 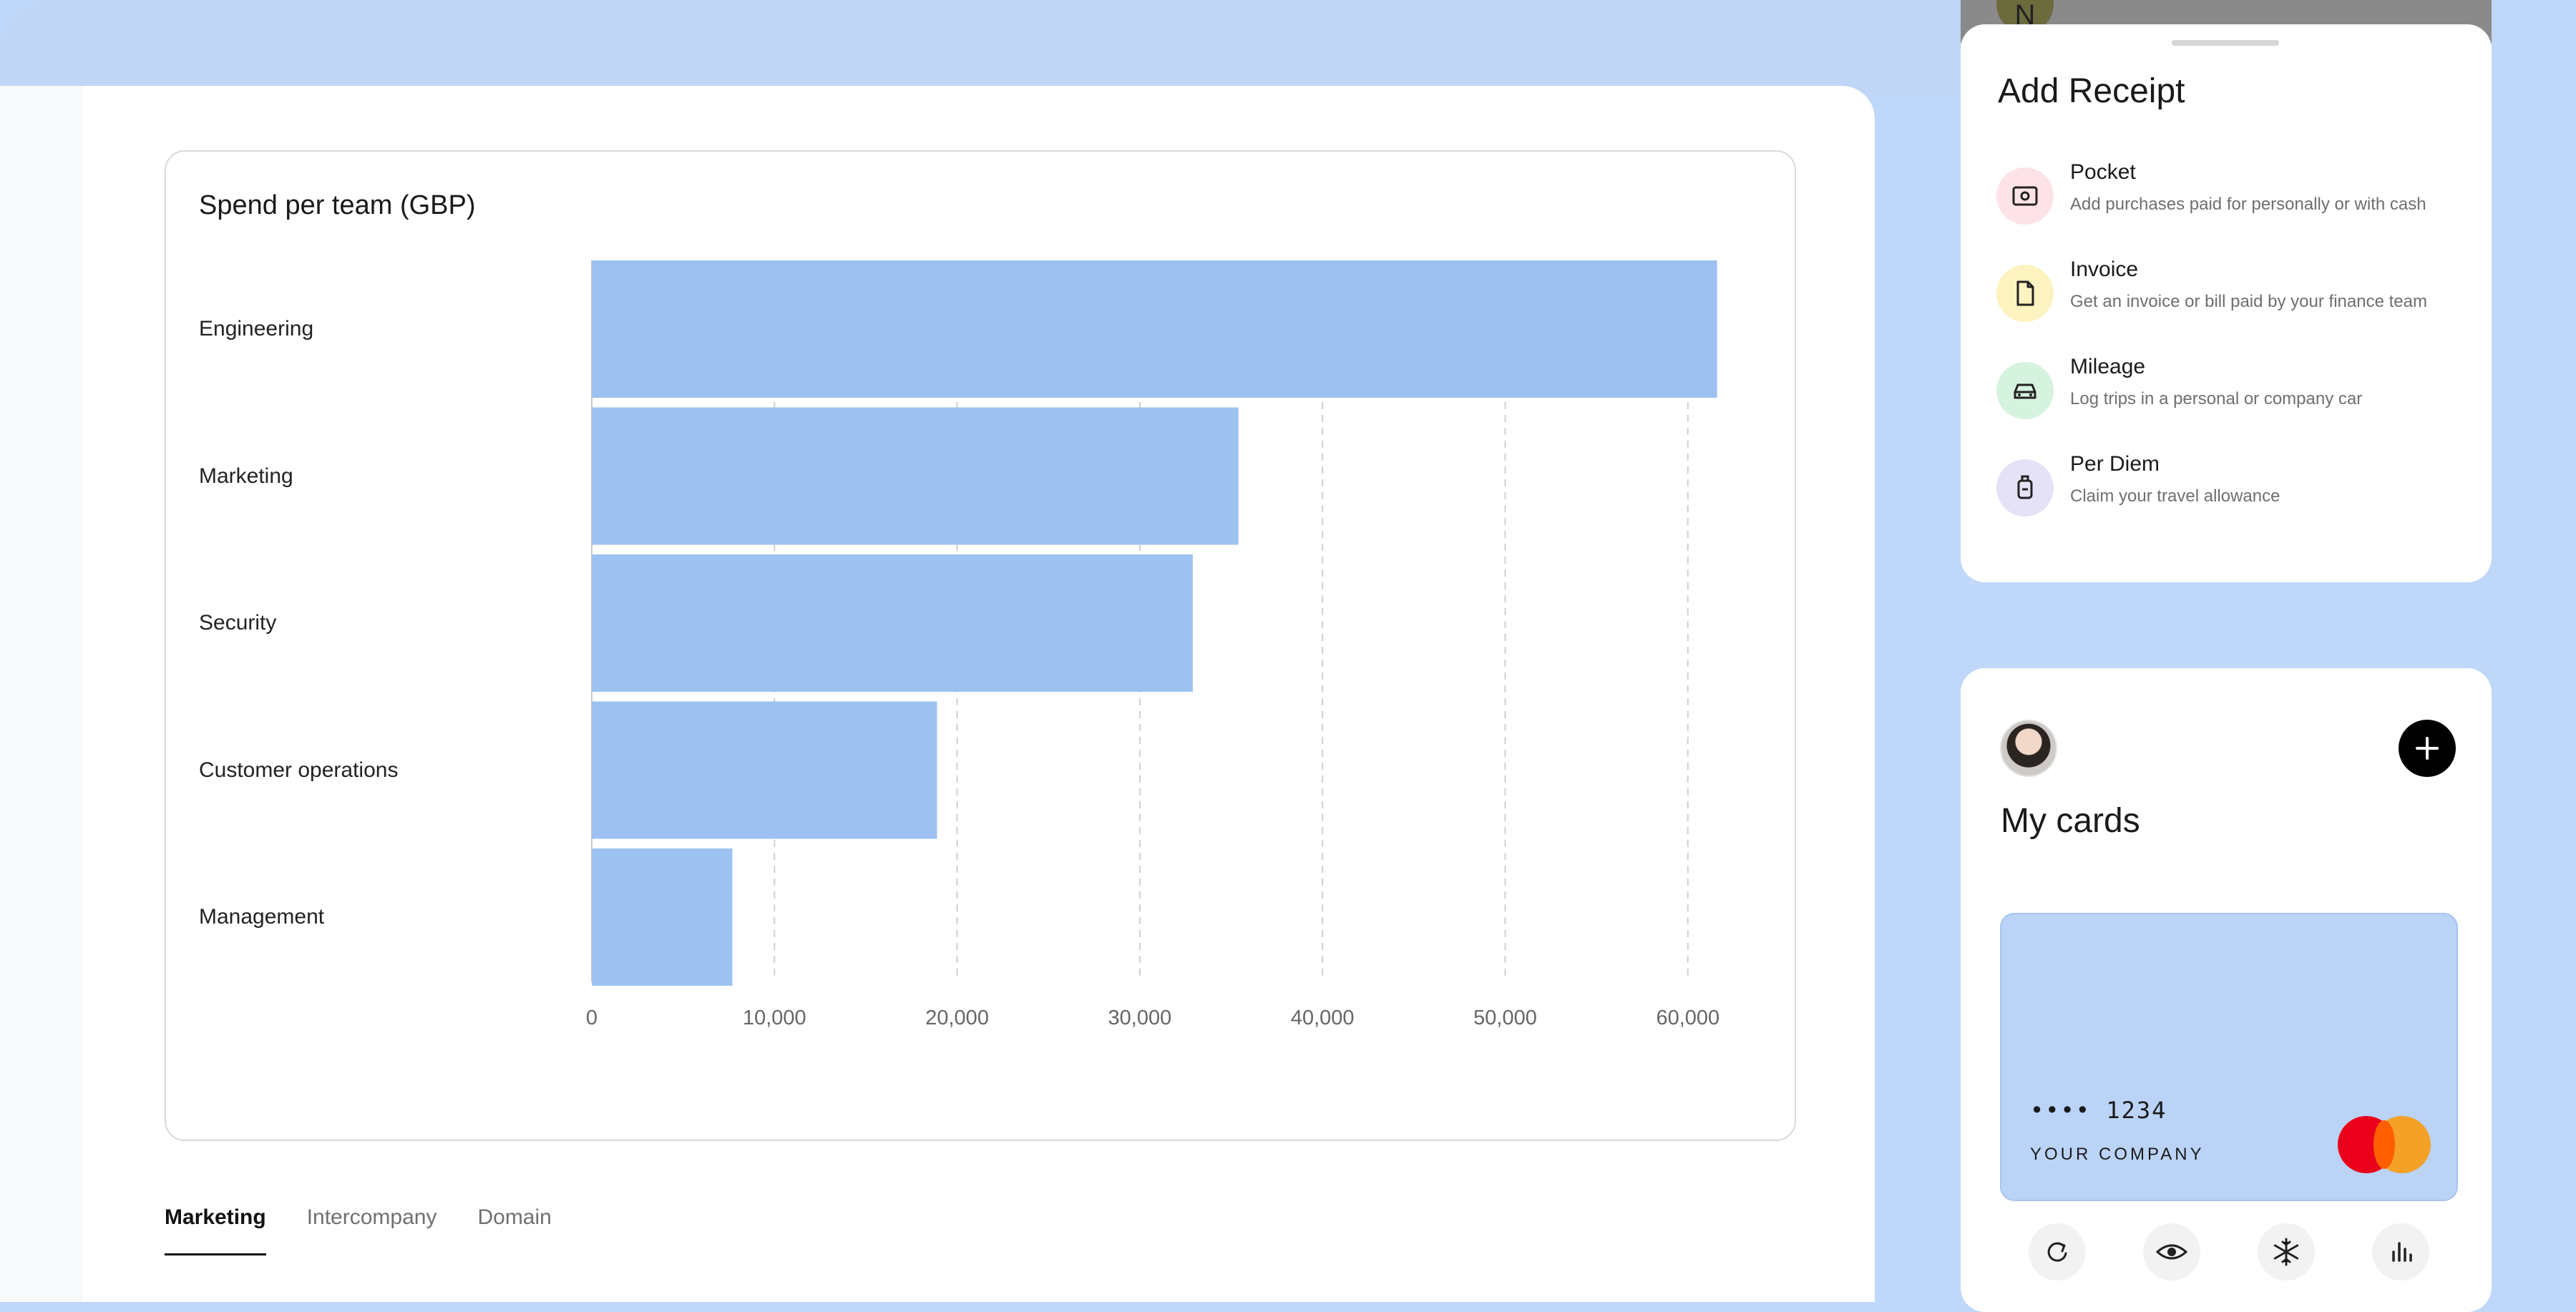 What do you see at coordinates (984, 46) in the screenshot?
I see `top-band` at bounding box center [984, 46].